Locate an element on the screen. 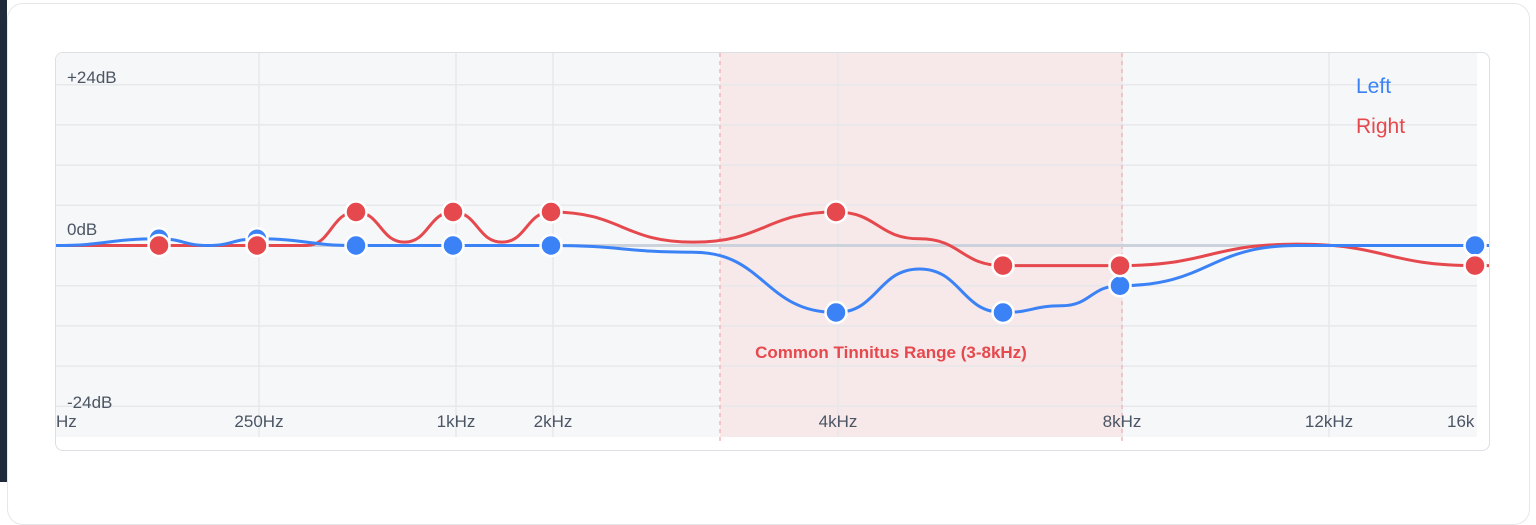 Image resolution: width=1536 pixels, height=525 pixels. y-tick-label-top: +24dB is located at coordinates (92, 77).